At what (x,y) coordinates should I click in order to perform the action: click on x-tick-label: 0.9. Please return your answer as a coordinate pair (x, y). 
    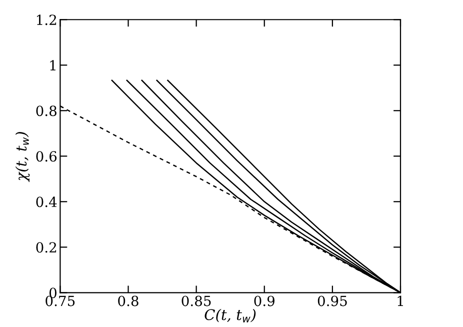
    Looking at the image, I should click on (264, 301).